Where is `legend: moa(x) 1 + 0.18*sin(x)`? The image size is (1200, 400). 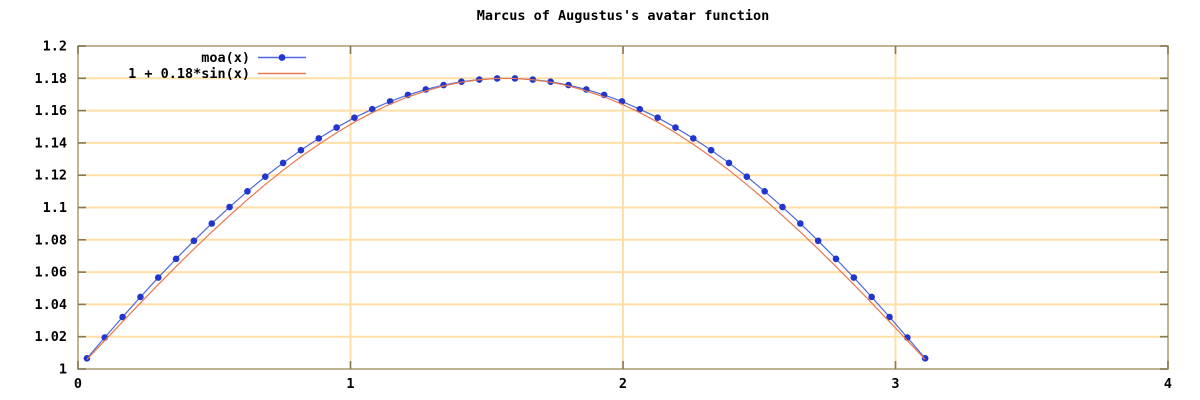
legend: moa(x) 1 + 0.18*sin(x) is located at coordinates (217, 66).